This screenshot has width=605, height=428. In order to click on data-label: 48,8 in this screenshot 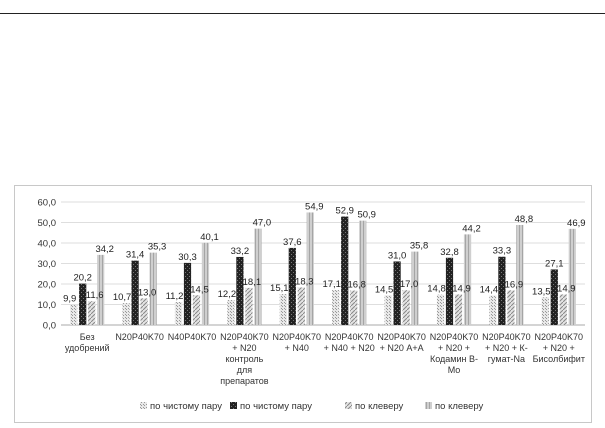, I will do `click(524, 219)`.